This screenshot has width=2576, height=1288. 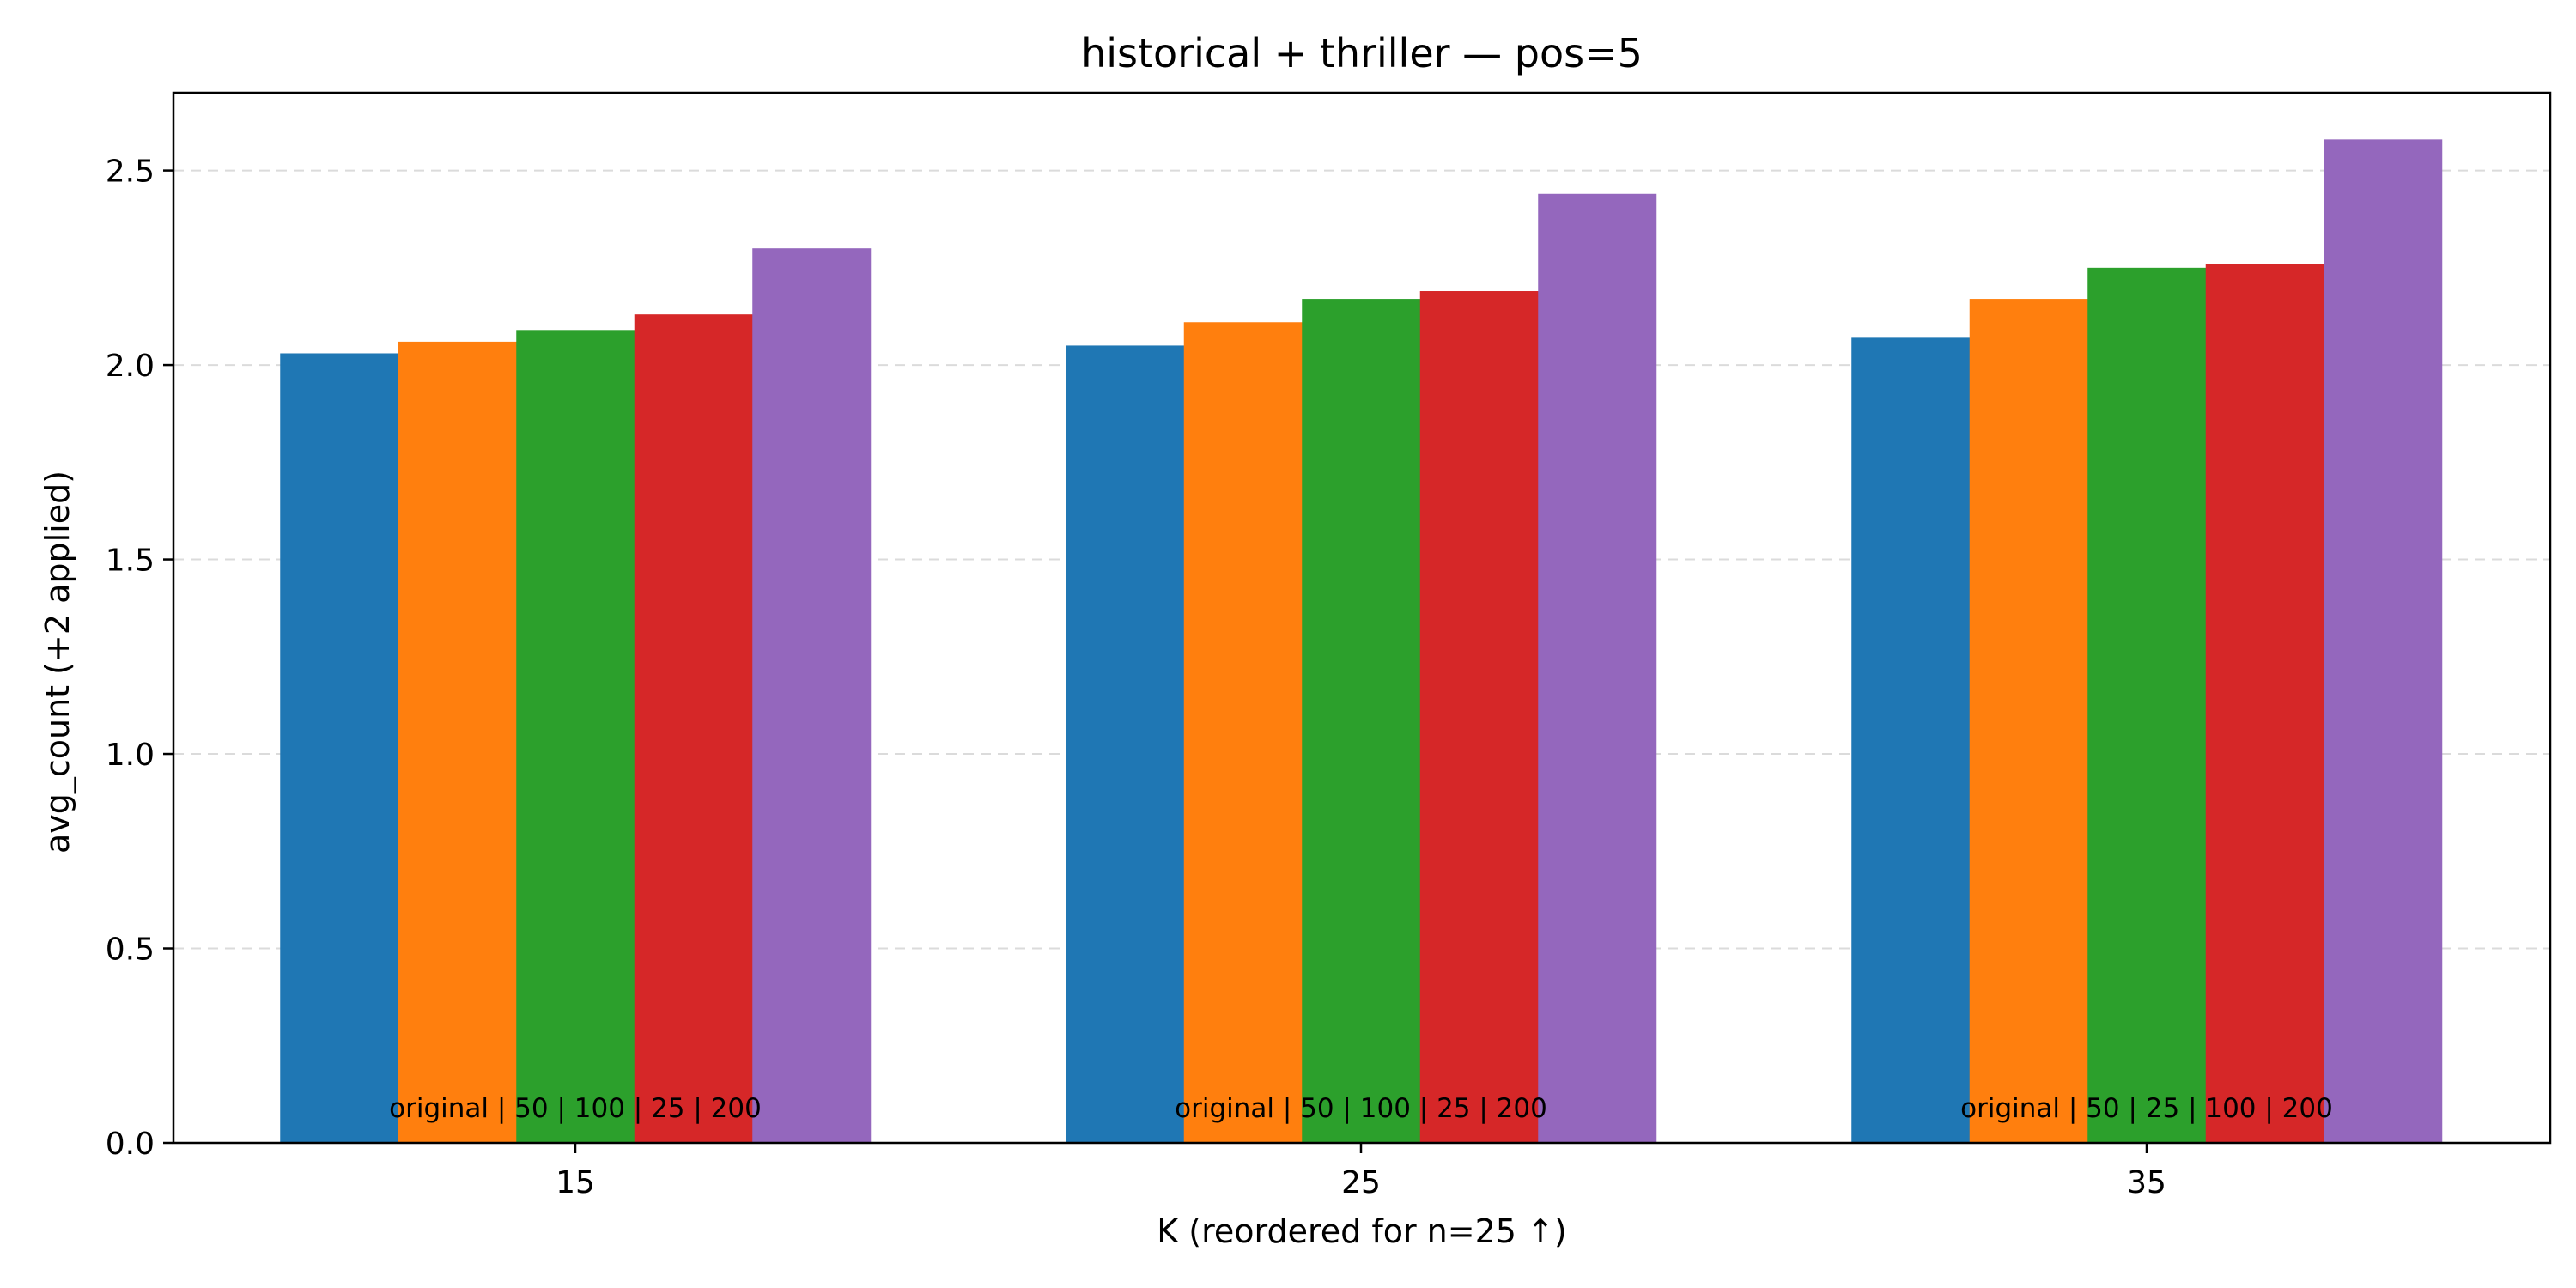 I want to click on y-tick-label: 2.0, so click(x=130, y=366).